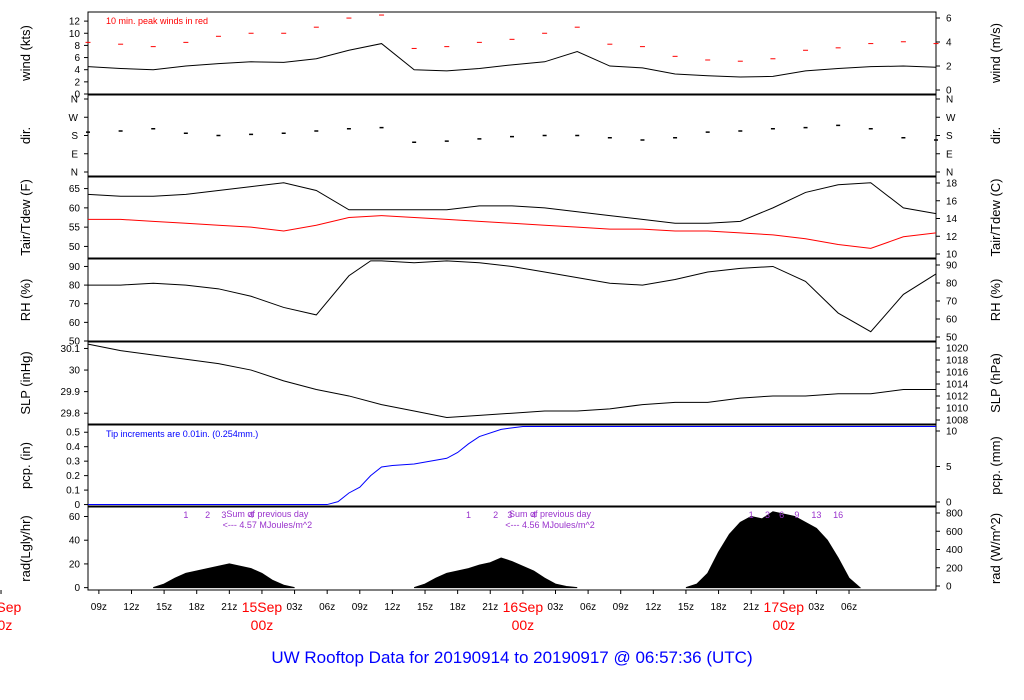 The image size is (1024, 700). I want to click on dir-tick-label: N, so click(74, 100).